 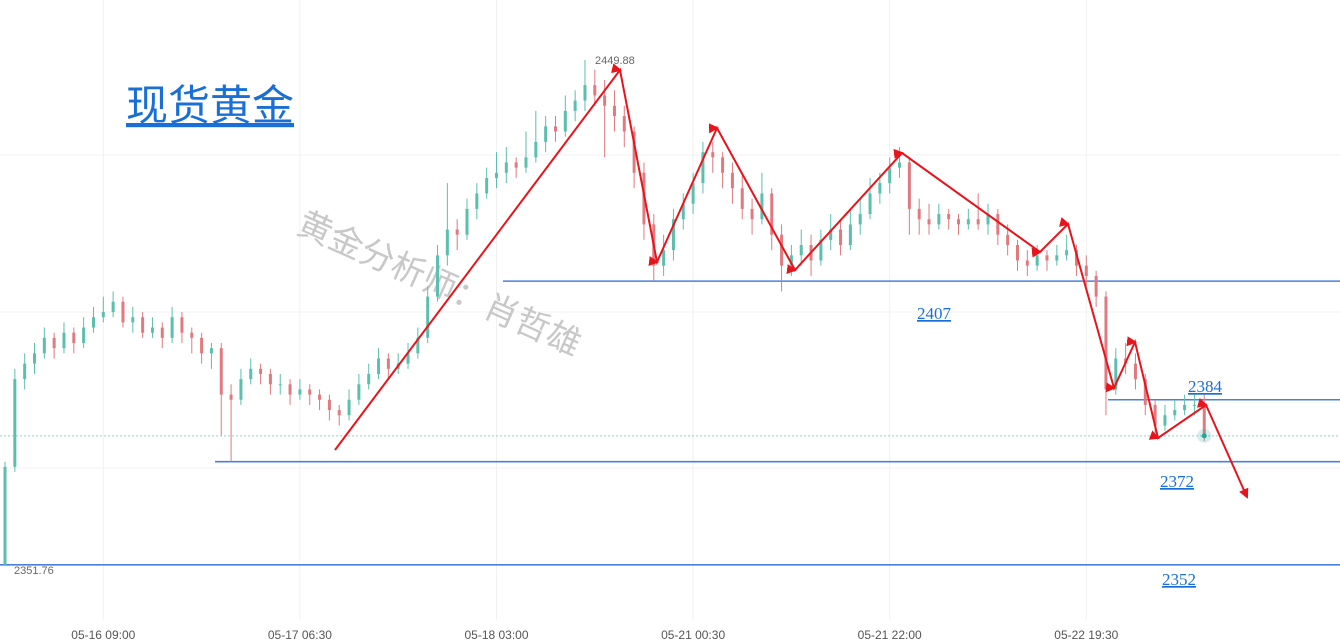 What do you see at coordinates (496, 635) in the screenshot?
I see `x-tick-label: 05-18 03:00` at bounding box center [496, 635].